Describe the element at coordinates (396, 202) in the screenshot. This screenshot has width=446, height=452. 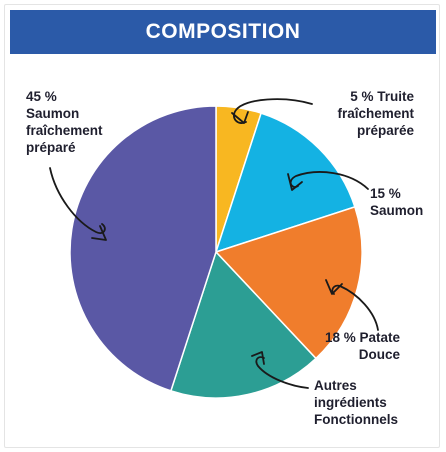
I see `slice-label-1: 15 % Saumon` at that location.